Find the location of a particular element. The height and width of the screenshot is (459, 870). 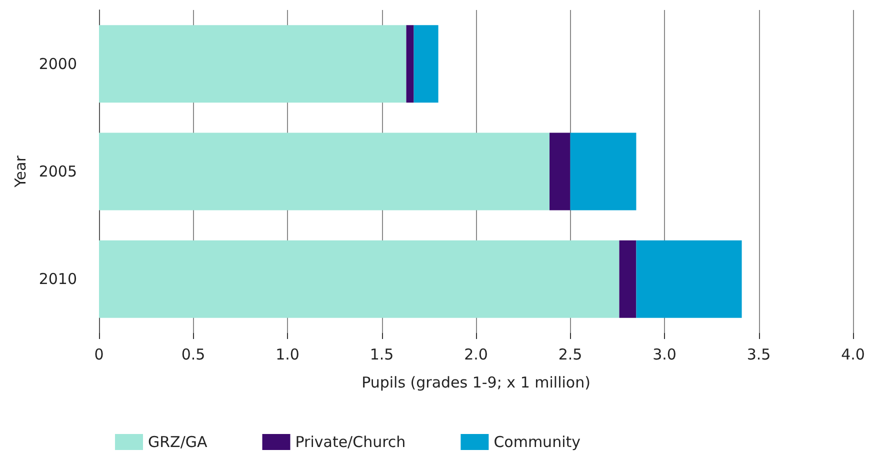

x-tick-label: 2.0 is located at coordinates (476, 355).